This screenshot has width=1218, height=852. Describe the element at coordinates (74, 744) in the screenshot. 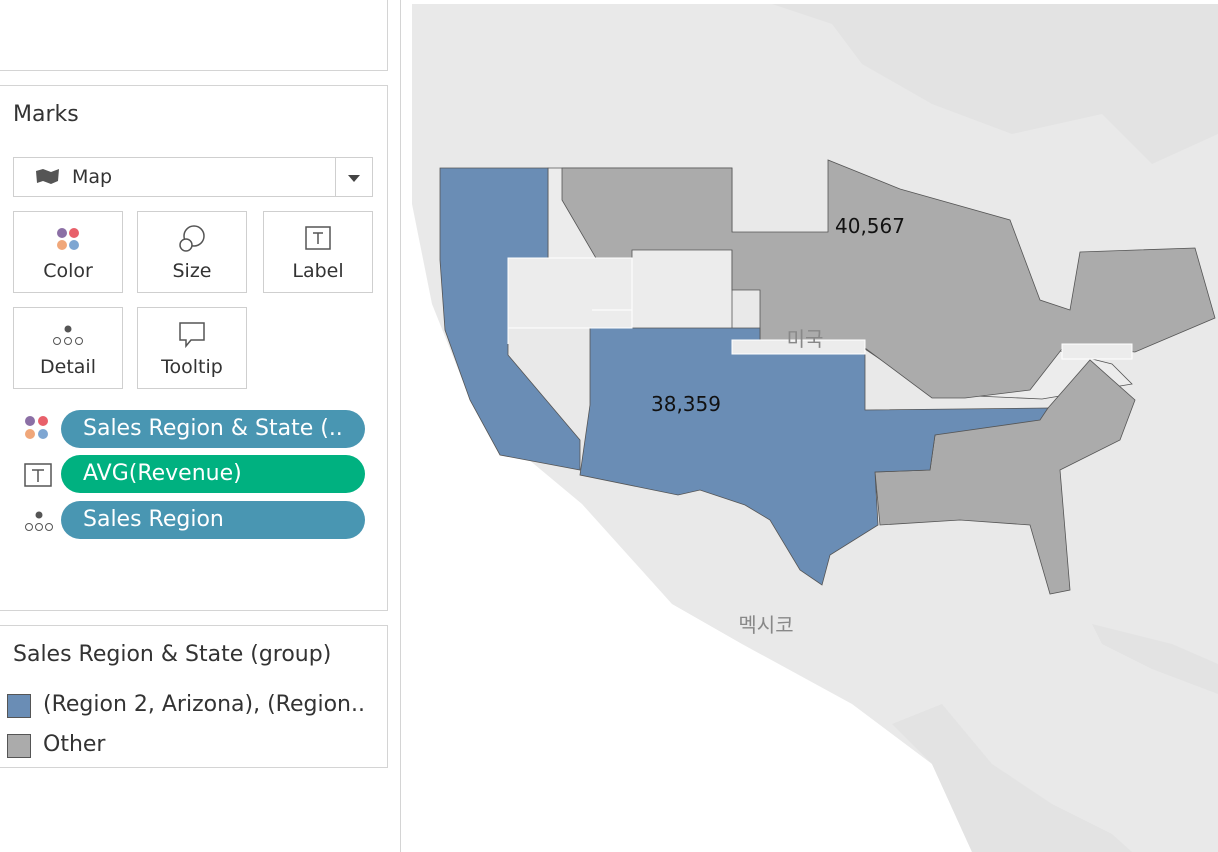

I see `legend-label: Other` at that location.